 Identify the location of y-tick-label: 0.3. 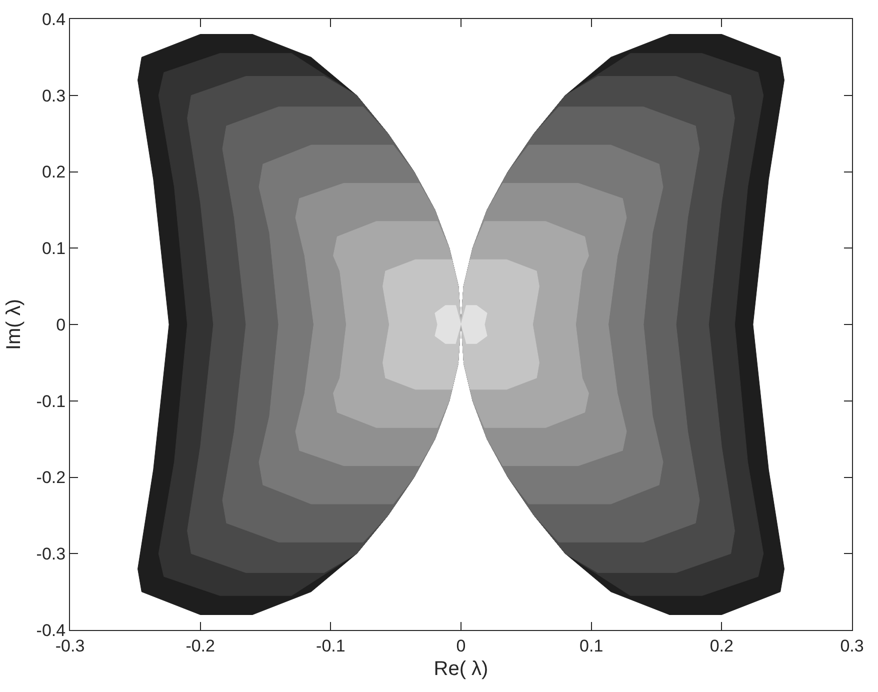
(54, 96).